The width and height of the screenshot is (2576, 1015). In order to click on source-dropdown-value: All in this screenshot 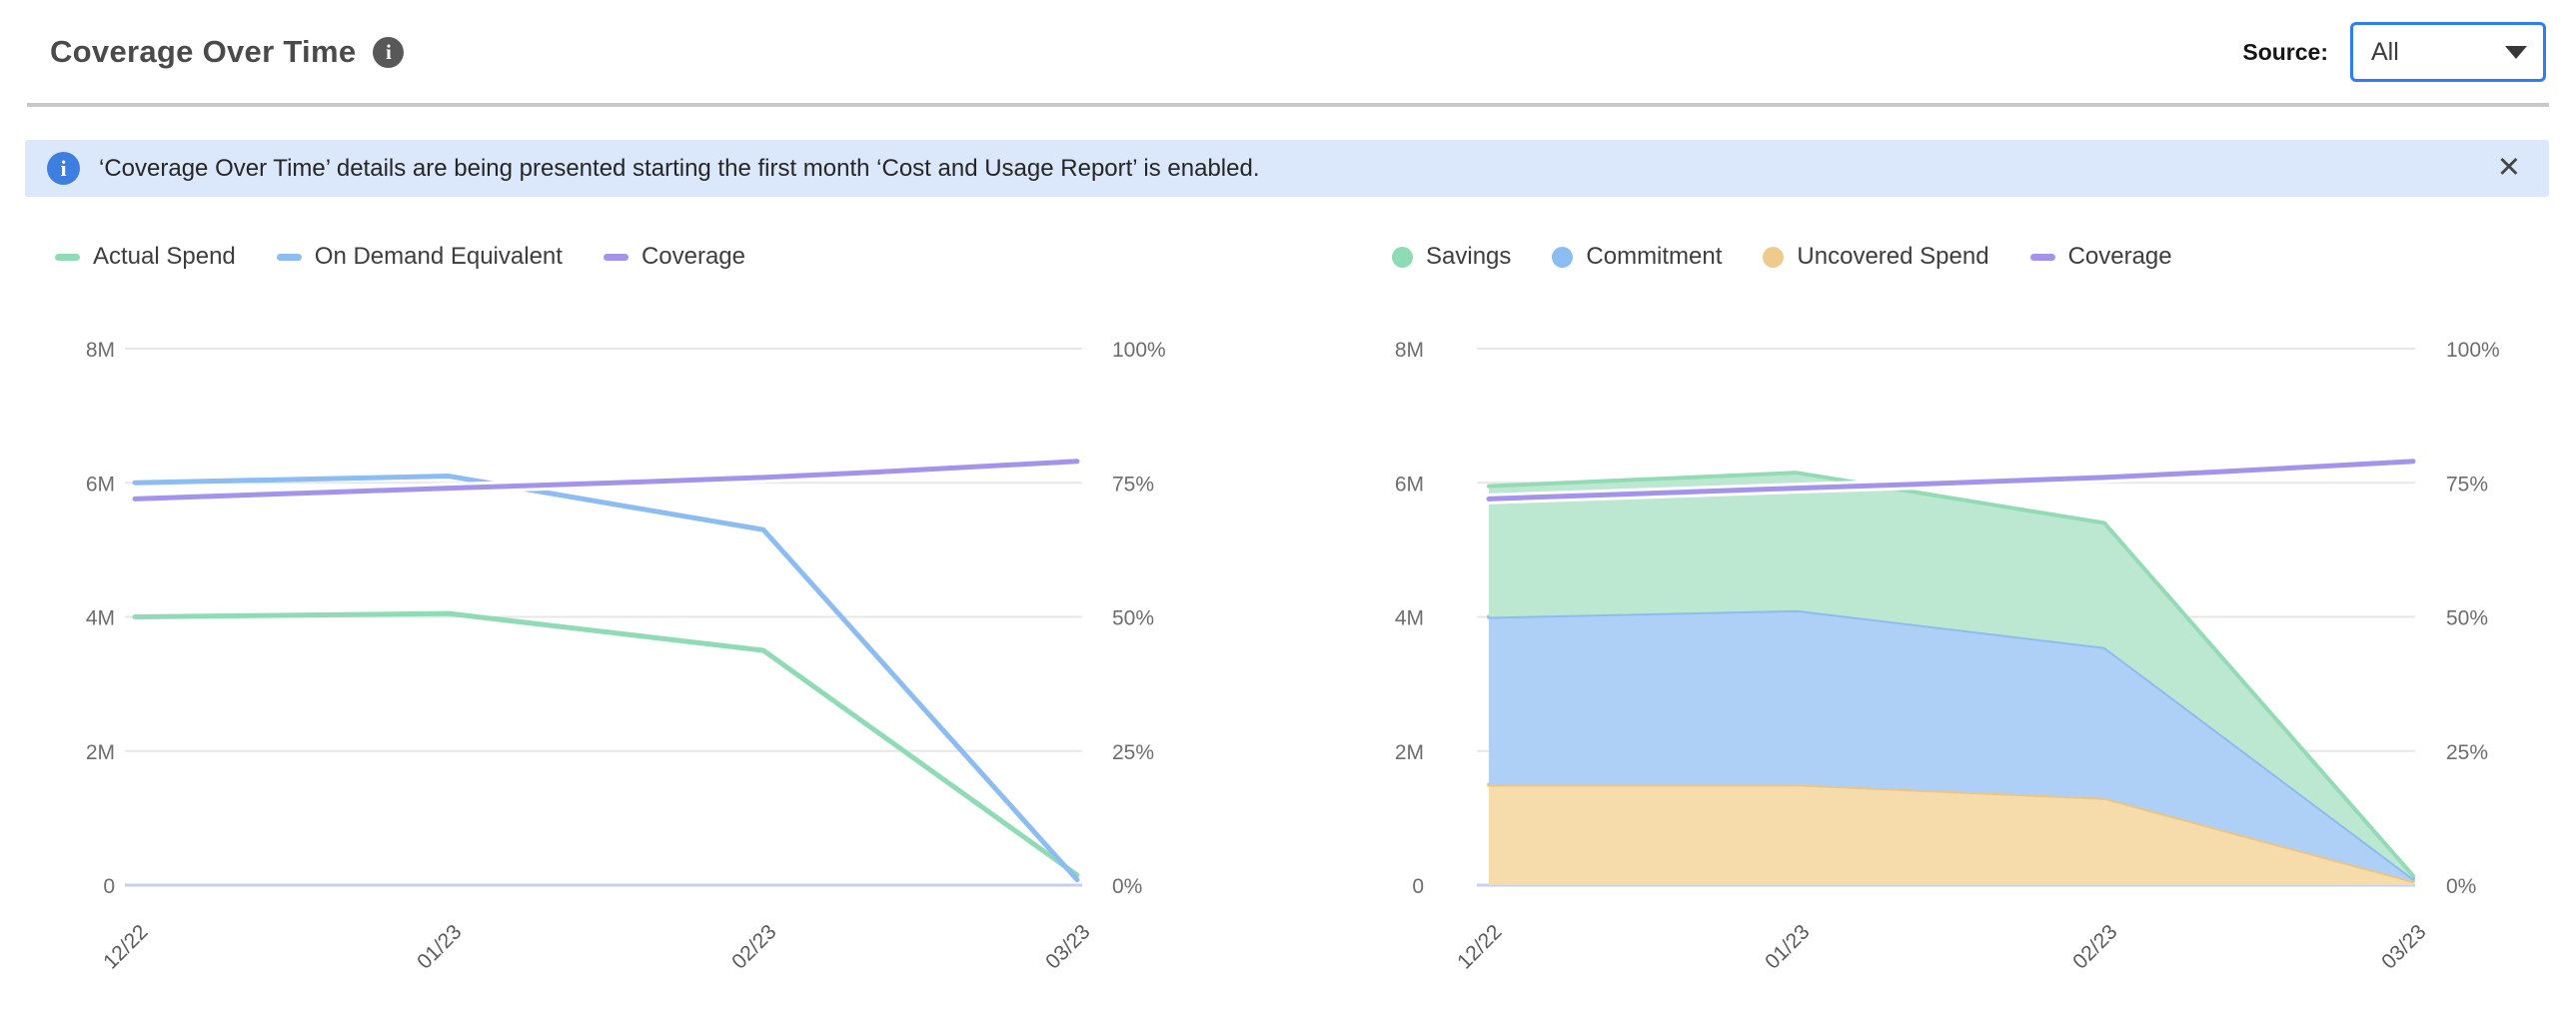, I will do `click(2385, 51)`.